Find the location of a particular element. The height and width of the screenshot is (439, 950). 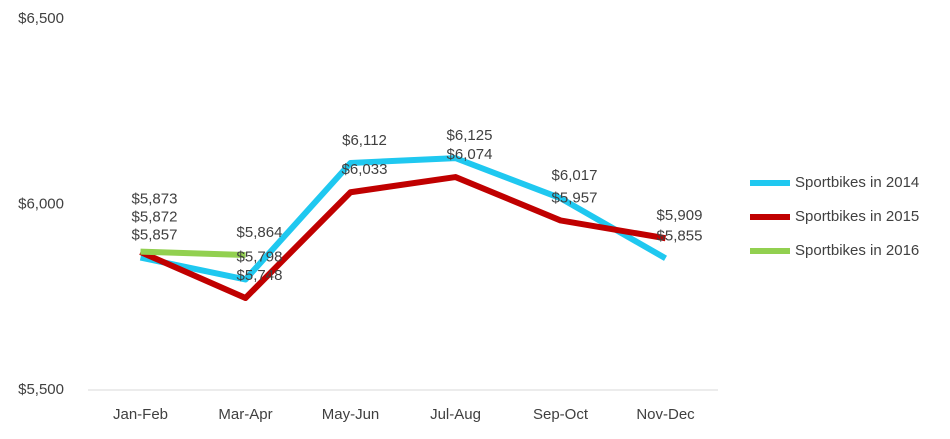

y-tick-label: $6,000 is located at coordinates (41, 203).